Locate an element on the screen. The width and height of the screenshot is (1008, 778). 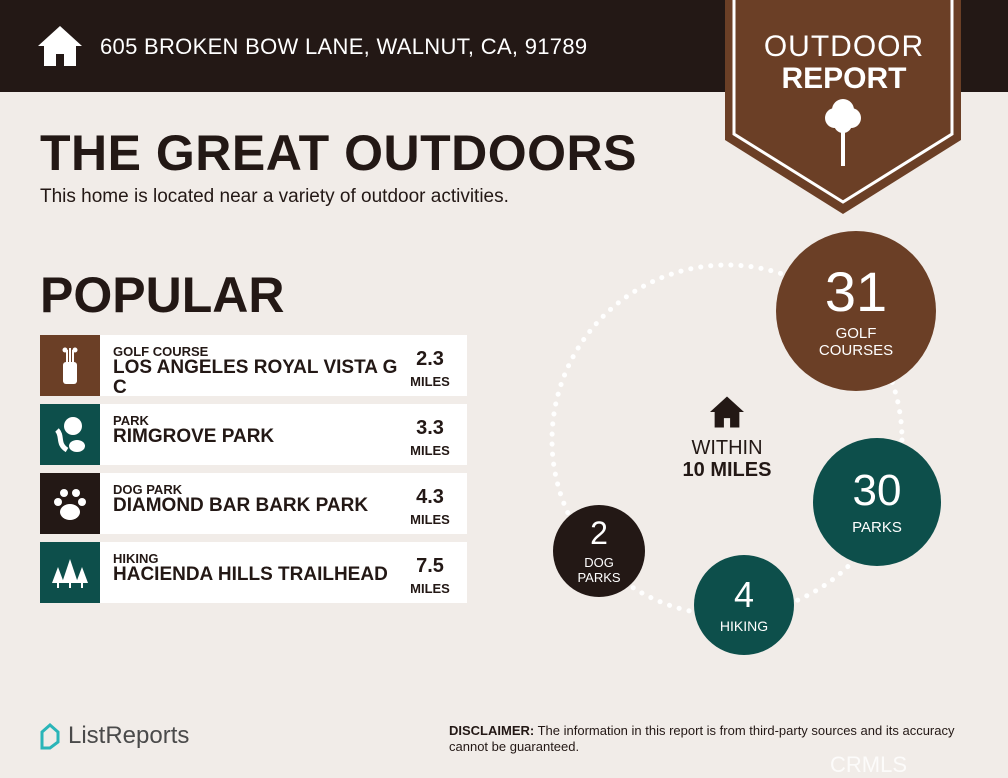
popular-item: PARK RIMGROVE PARK 3.3 MILES is located at coordinates (253, 434).